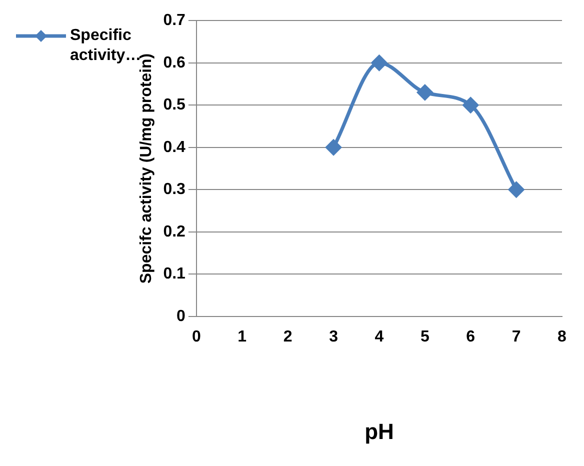 This screenshot has height=466, width=584. I want to click on x-tick-label: 2, so click(287, 337).